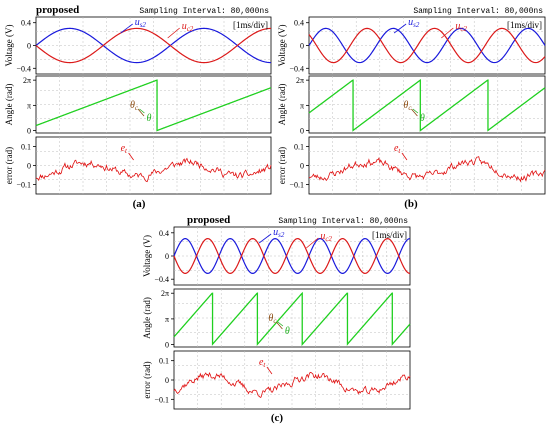 Image resolution: width=550 pixels, height=429 pixels. Describe the element at coordinates (411, 204) in the screenshot. I see `panel-caption: (b)` at that location.